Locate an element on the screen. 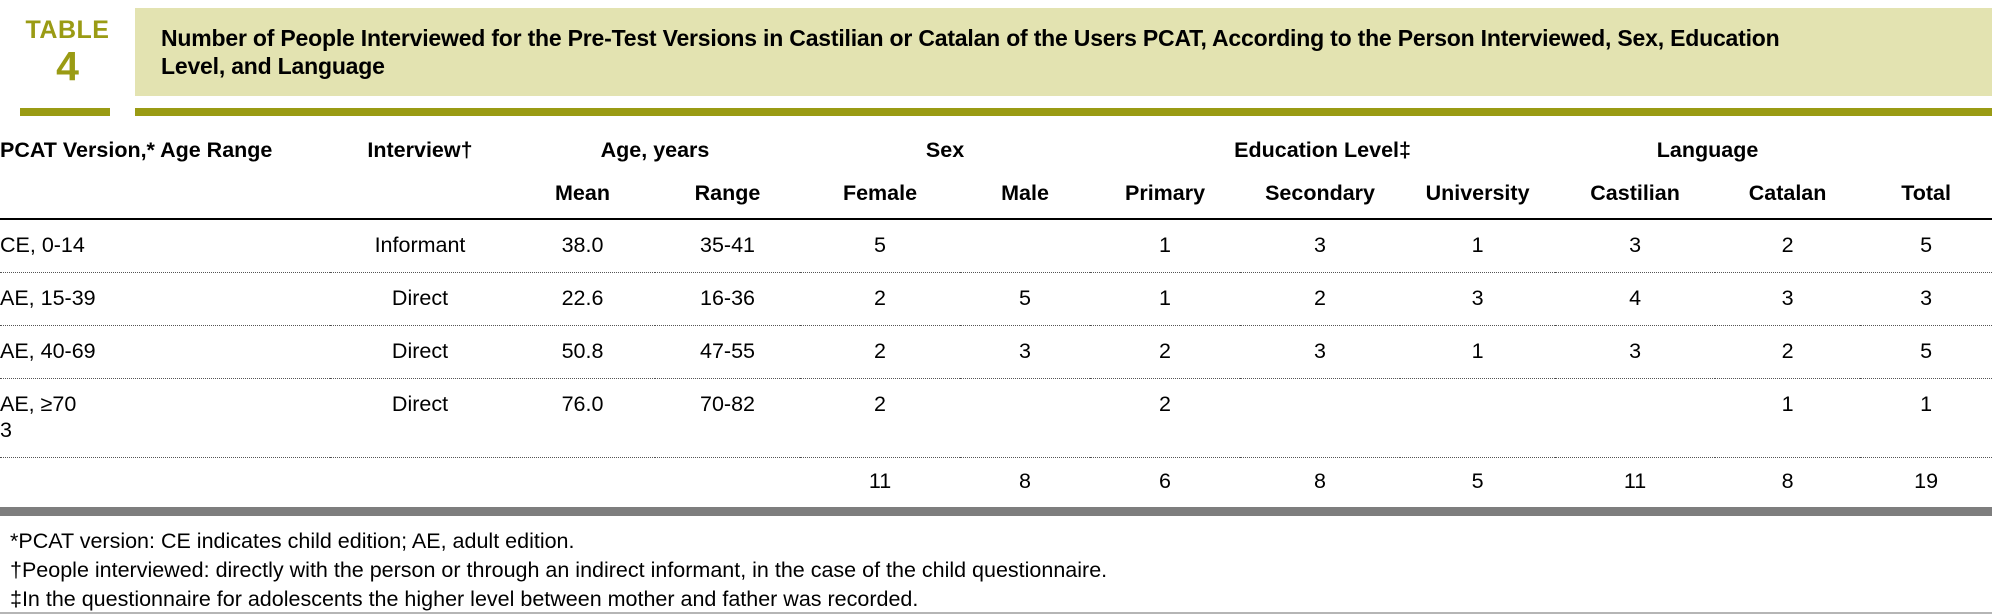  totals-interview is located at coordinates (420, 483).